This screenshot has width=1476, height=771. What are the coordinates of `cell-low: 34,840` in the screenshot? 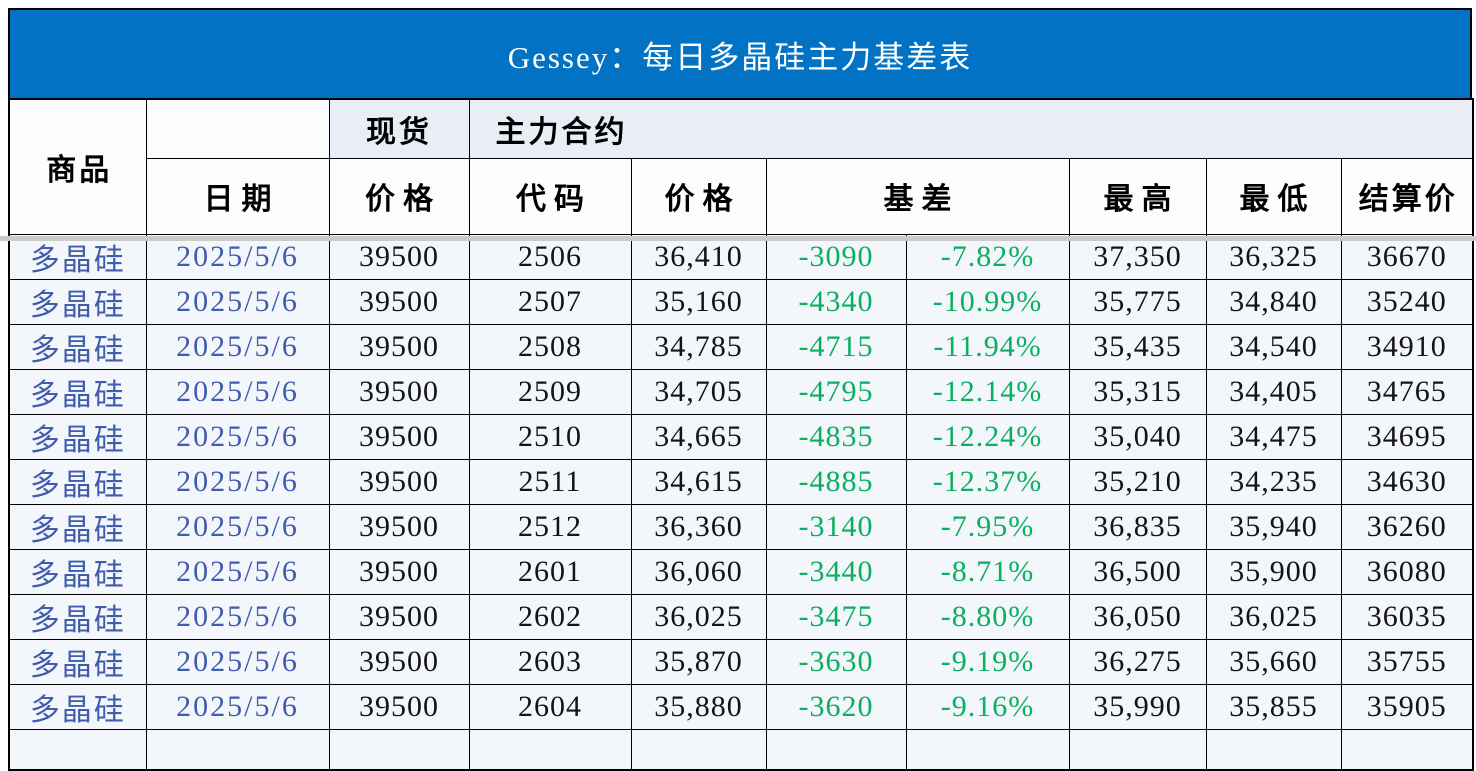 It's located at (1273, 301).